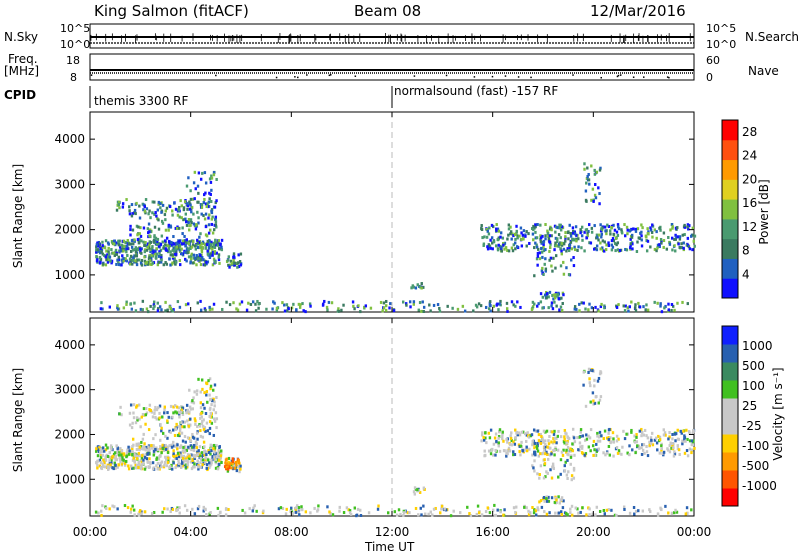  What do you see at coordinates (216, 75) in the screenshot?
I see `nave-dot` at bounding box center [216, 75].